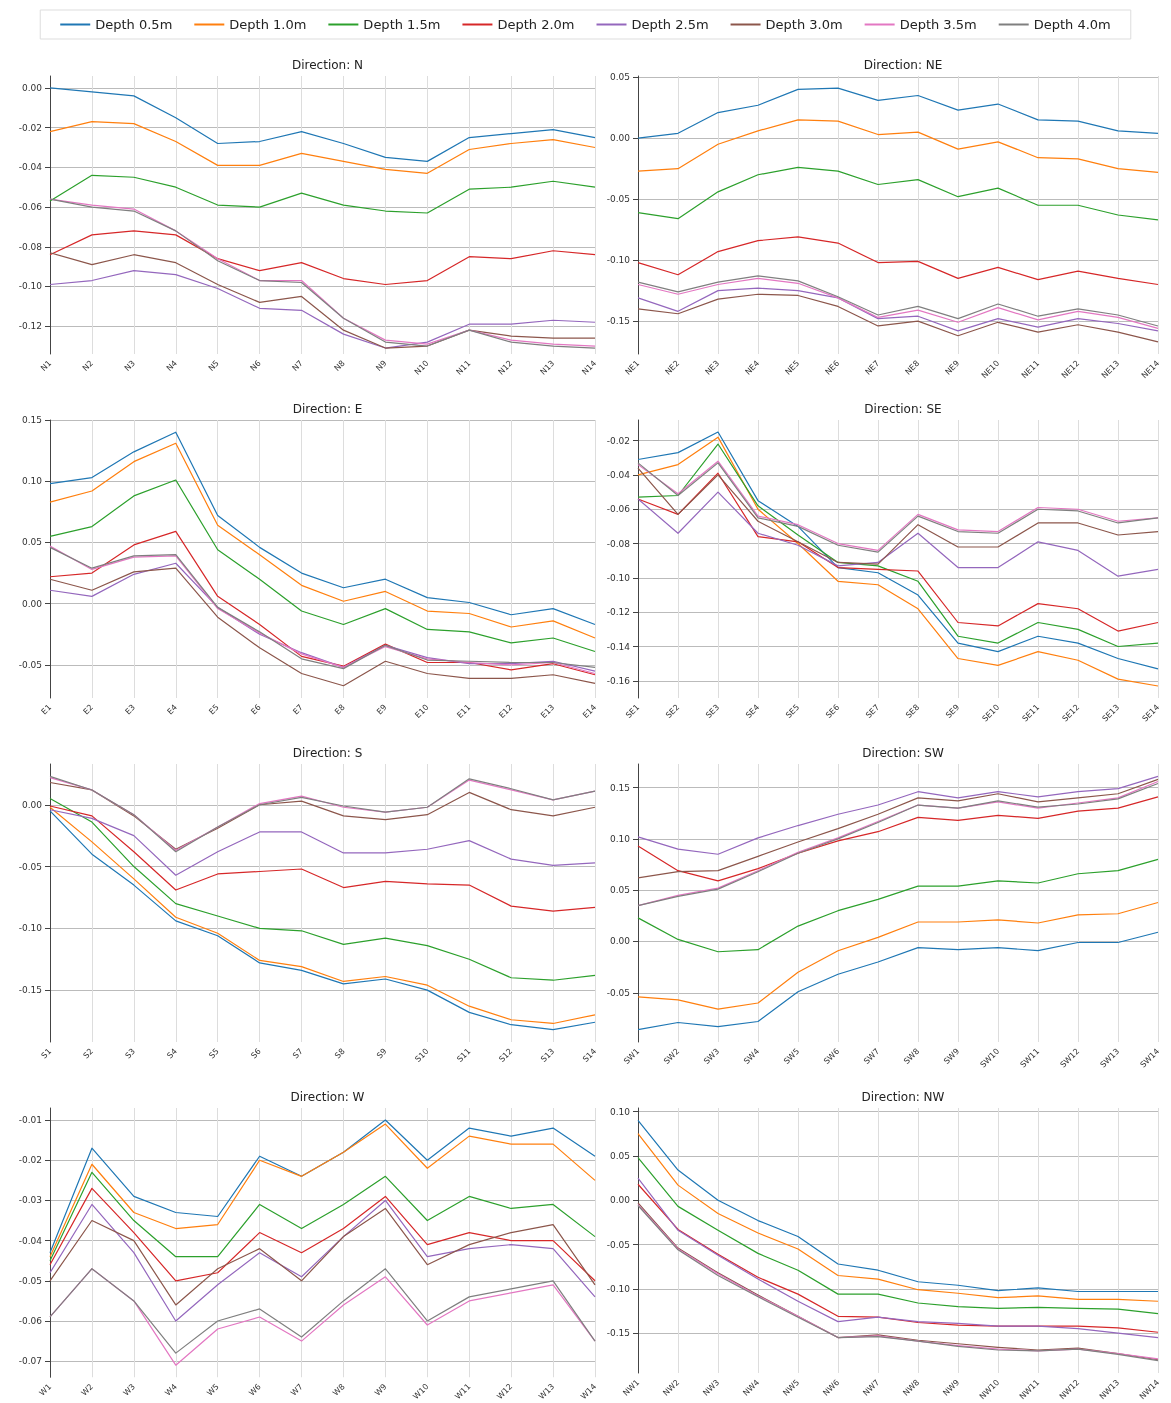 The width and height of the screenshot is (1171, 1403). I want to click on legend-label: Depth 0.5m, so click(134, 24).